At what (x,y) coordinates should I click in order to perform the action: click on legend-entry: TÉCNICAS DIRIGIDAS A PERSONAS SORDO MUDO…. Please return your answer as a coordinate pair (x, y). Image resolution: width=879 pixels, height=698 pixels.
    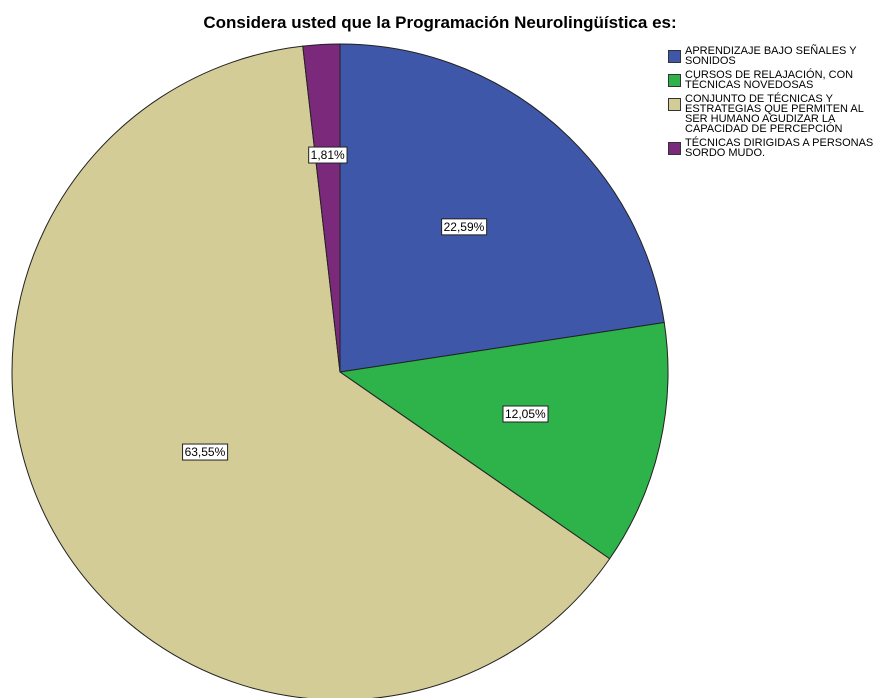
    Looking at the image, I should click on (773, 148).